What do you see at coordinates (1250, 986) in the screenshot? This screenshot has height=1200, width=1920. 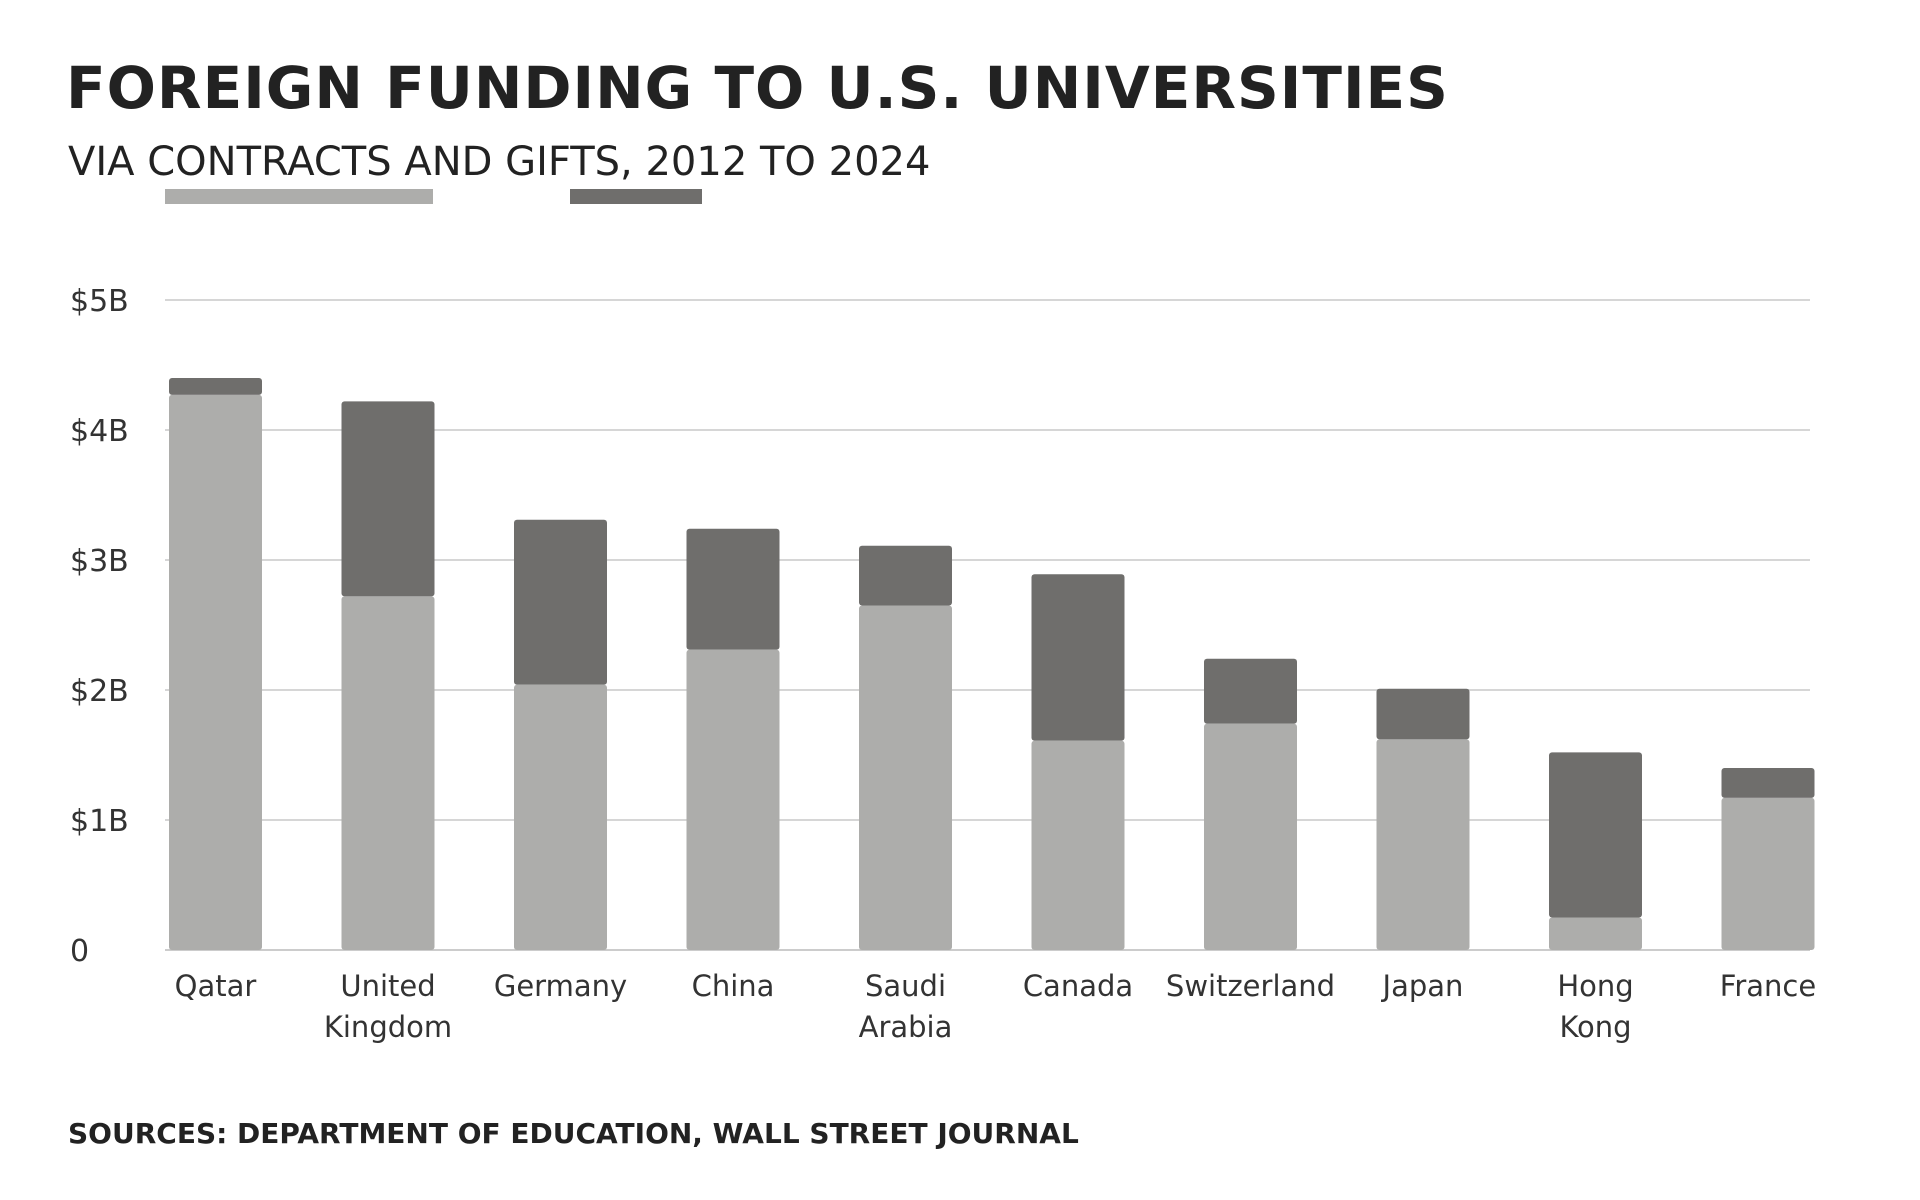 I see `x-tick-label: Switzerland` at bounding box center [1250, 986].